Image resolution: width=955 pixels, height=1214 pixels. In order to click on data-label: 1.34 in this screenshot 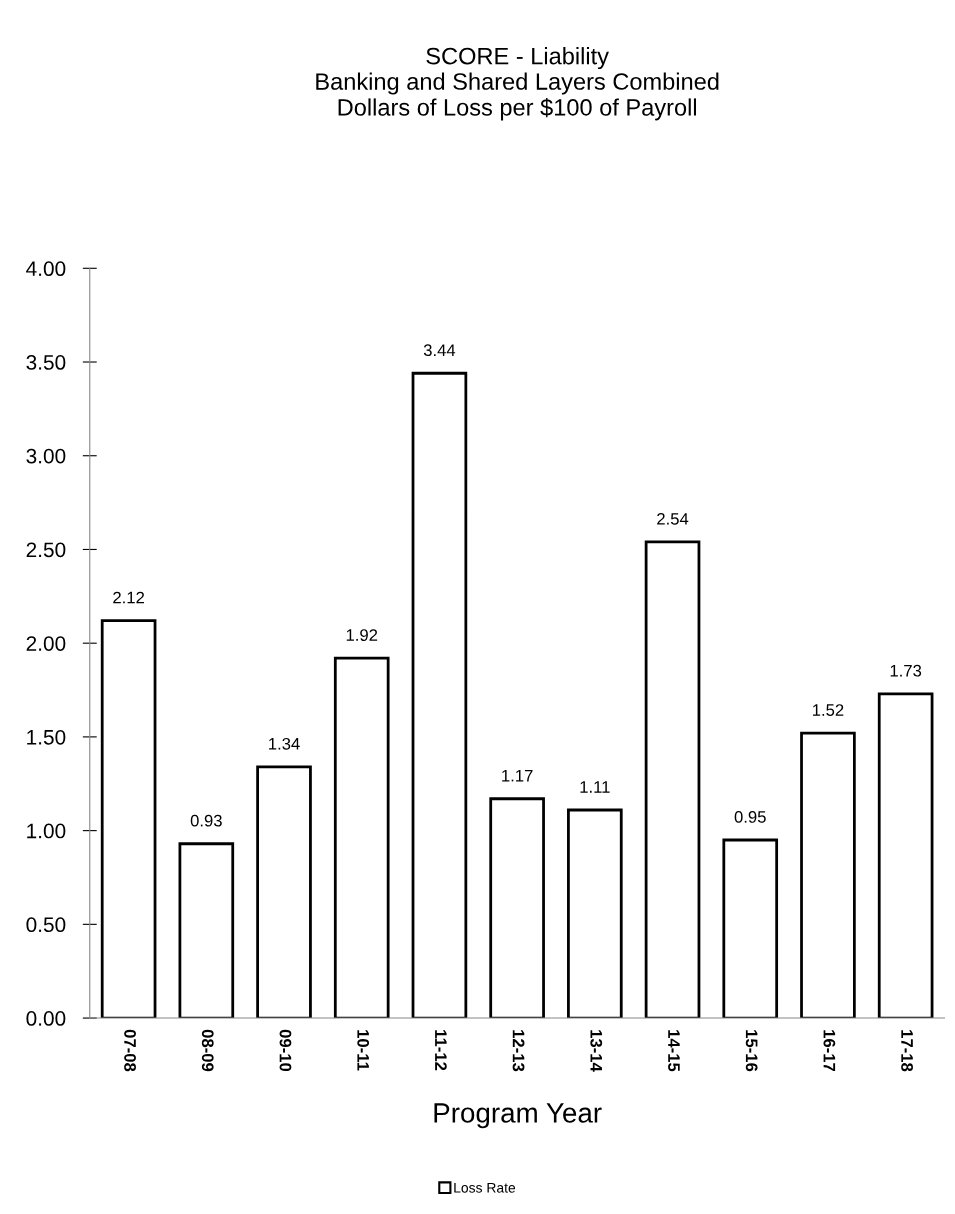, I will do `click(284, 743)`.